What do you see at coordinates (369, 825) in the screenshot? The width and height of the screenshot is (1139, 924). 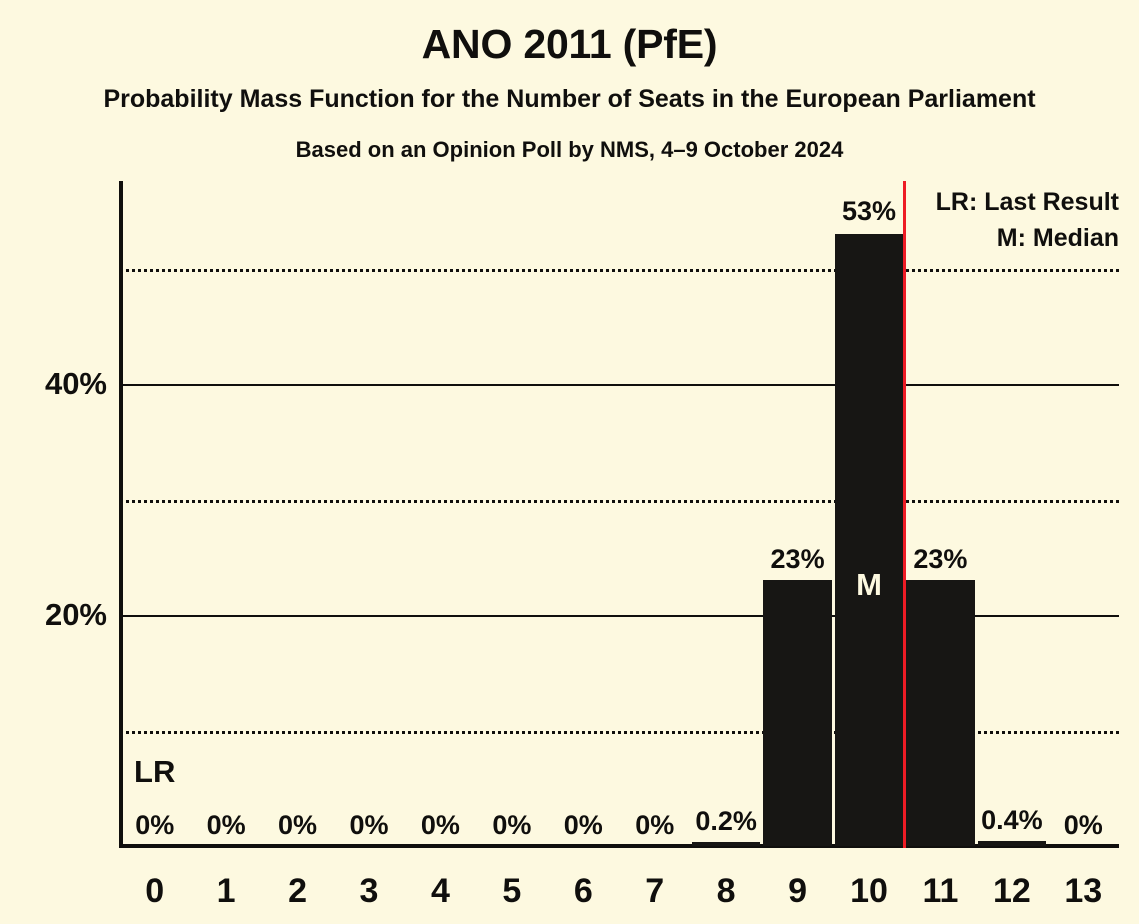 I see `bar-value-label-3: 0%` at bounding box center [369, 825].